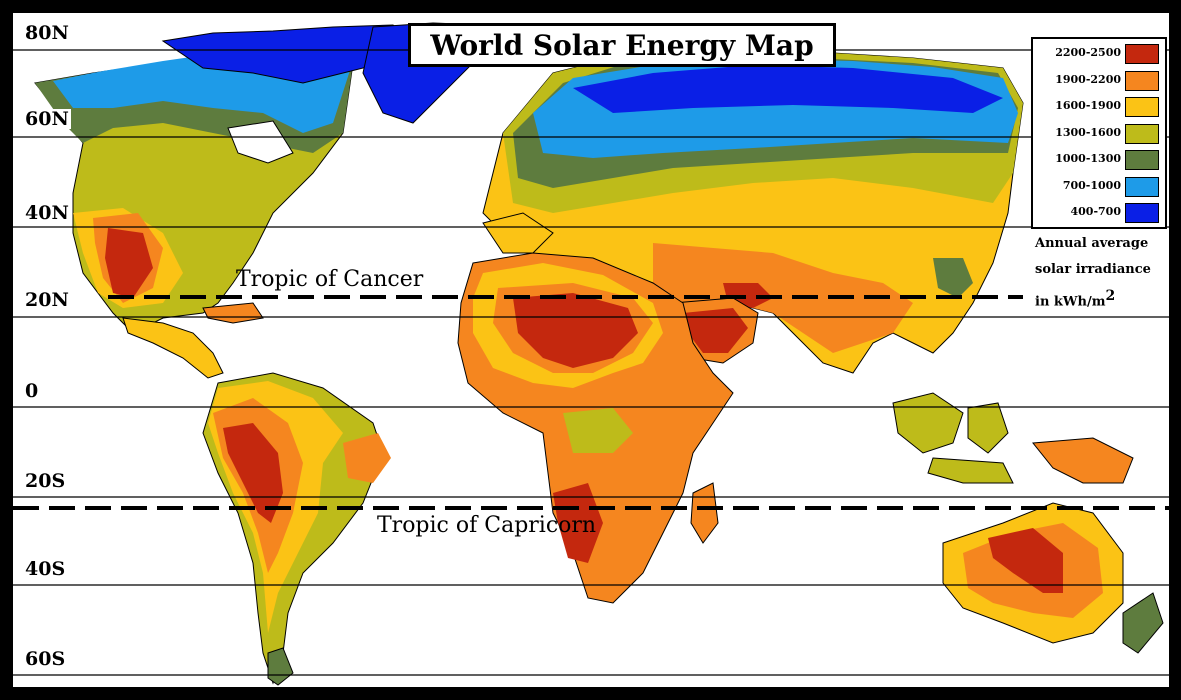 The image size is (1181, 700). I want to click on legend-caption-line-1: Annual average, so click(1092, 243).